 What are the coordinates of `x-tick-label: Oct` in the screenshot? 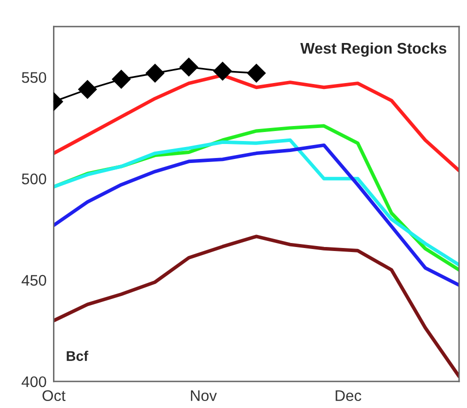 It's located at (54, 396).